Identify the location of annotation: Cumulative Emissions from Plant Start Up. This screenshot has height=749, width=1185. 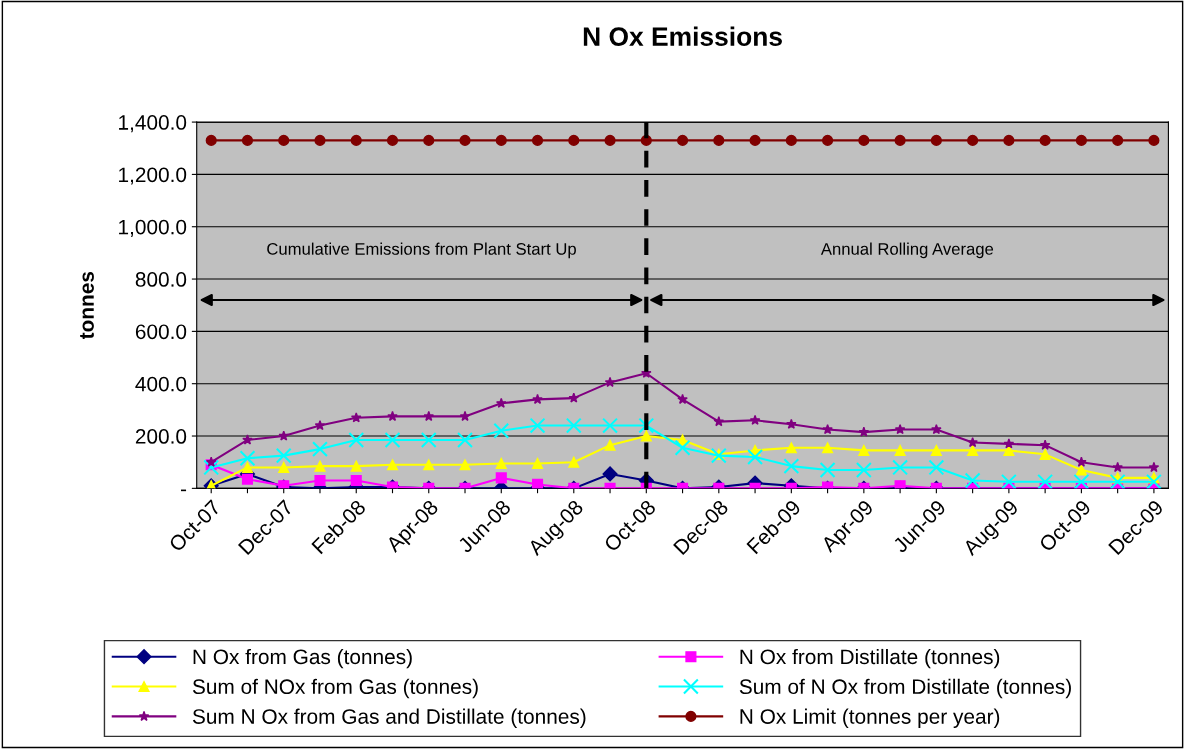
(421, 250).